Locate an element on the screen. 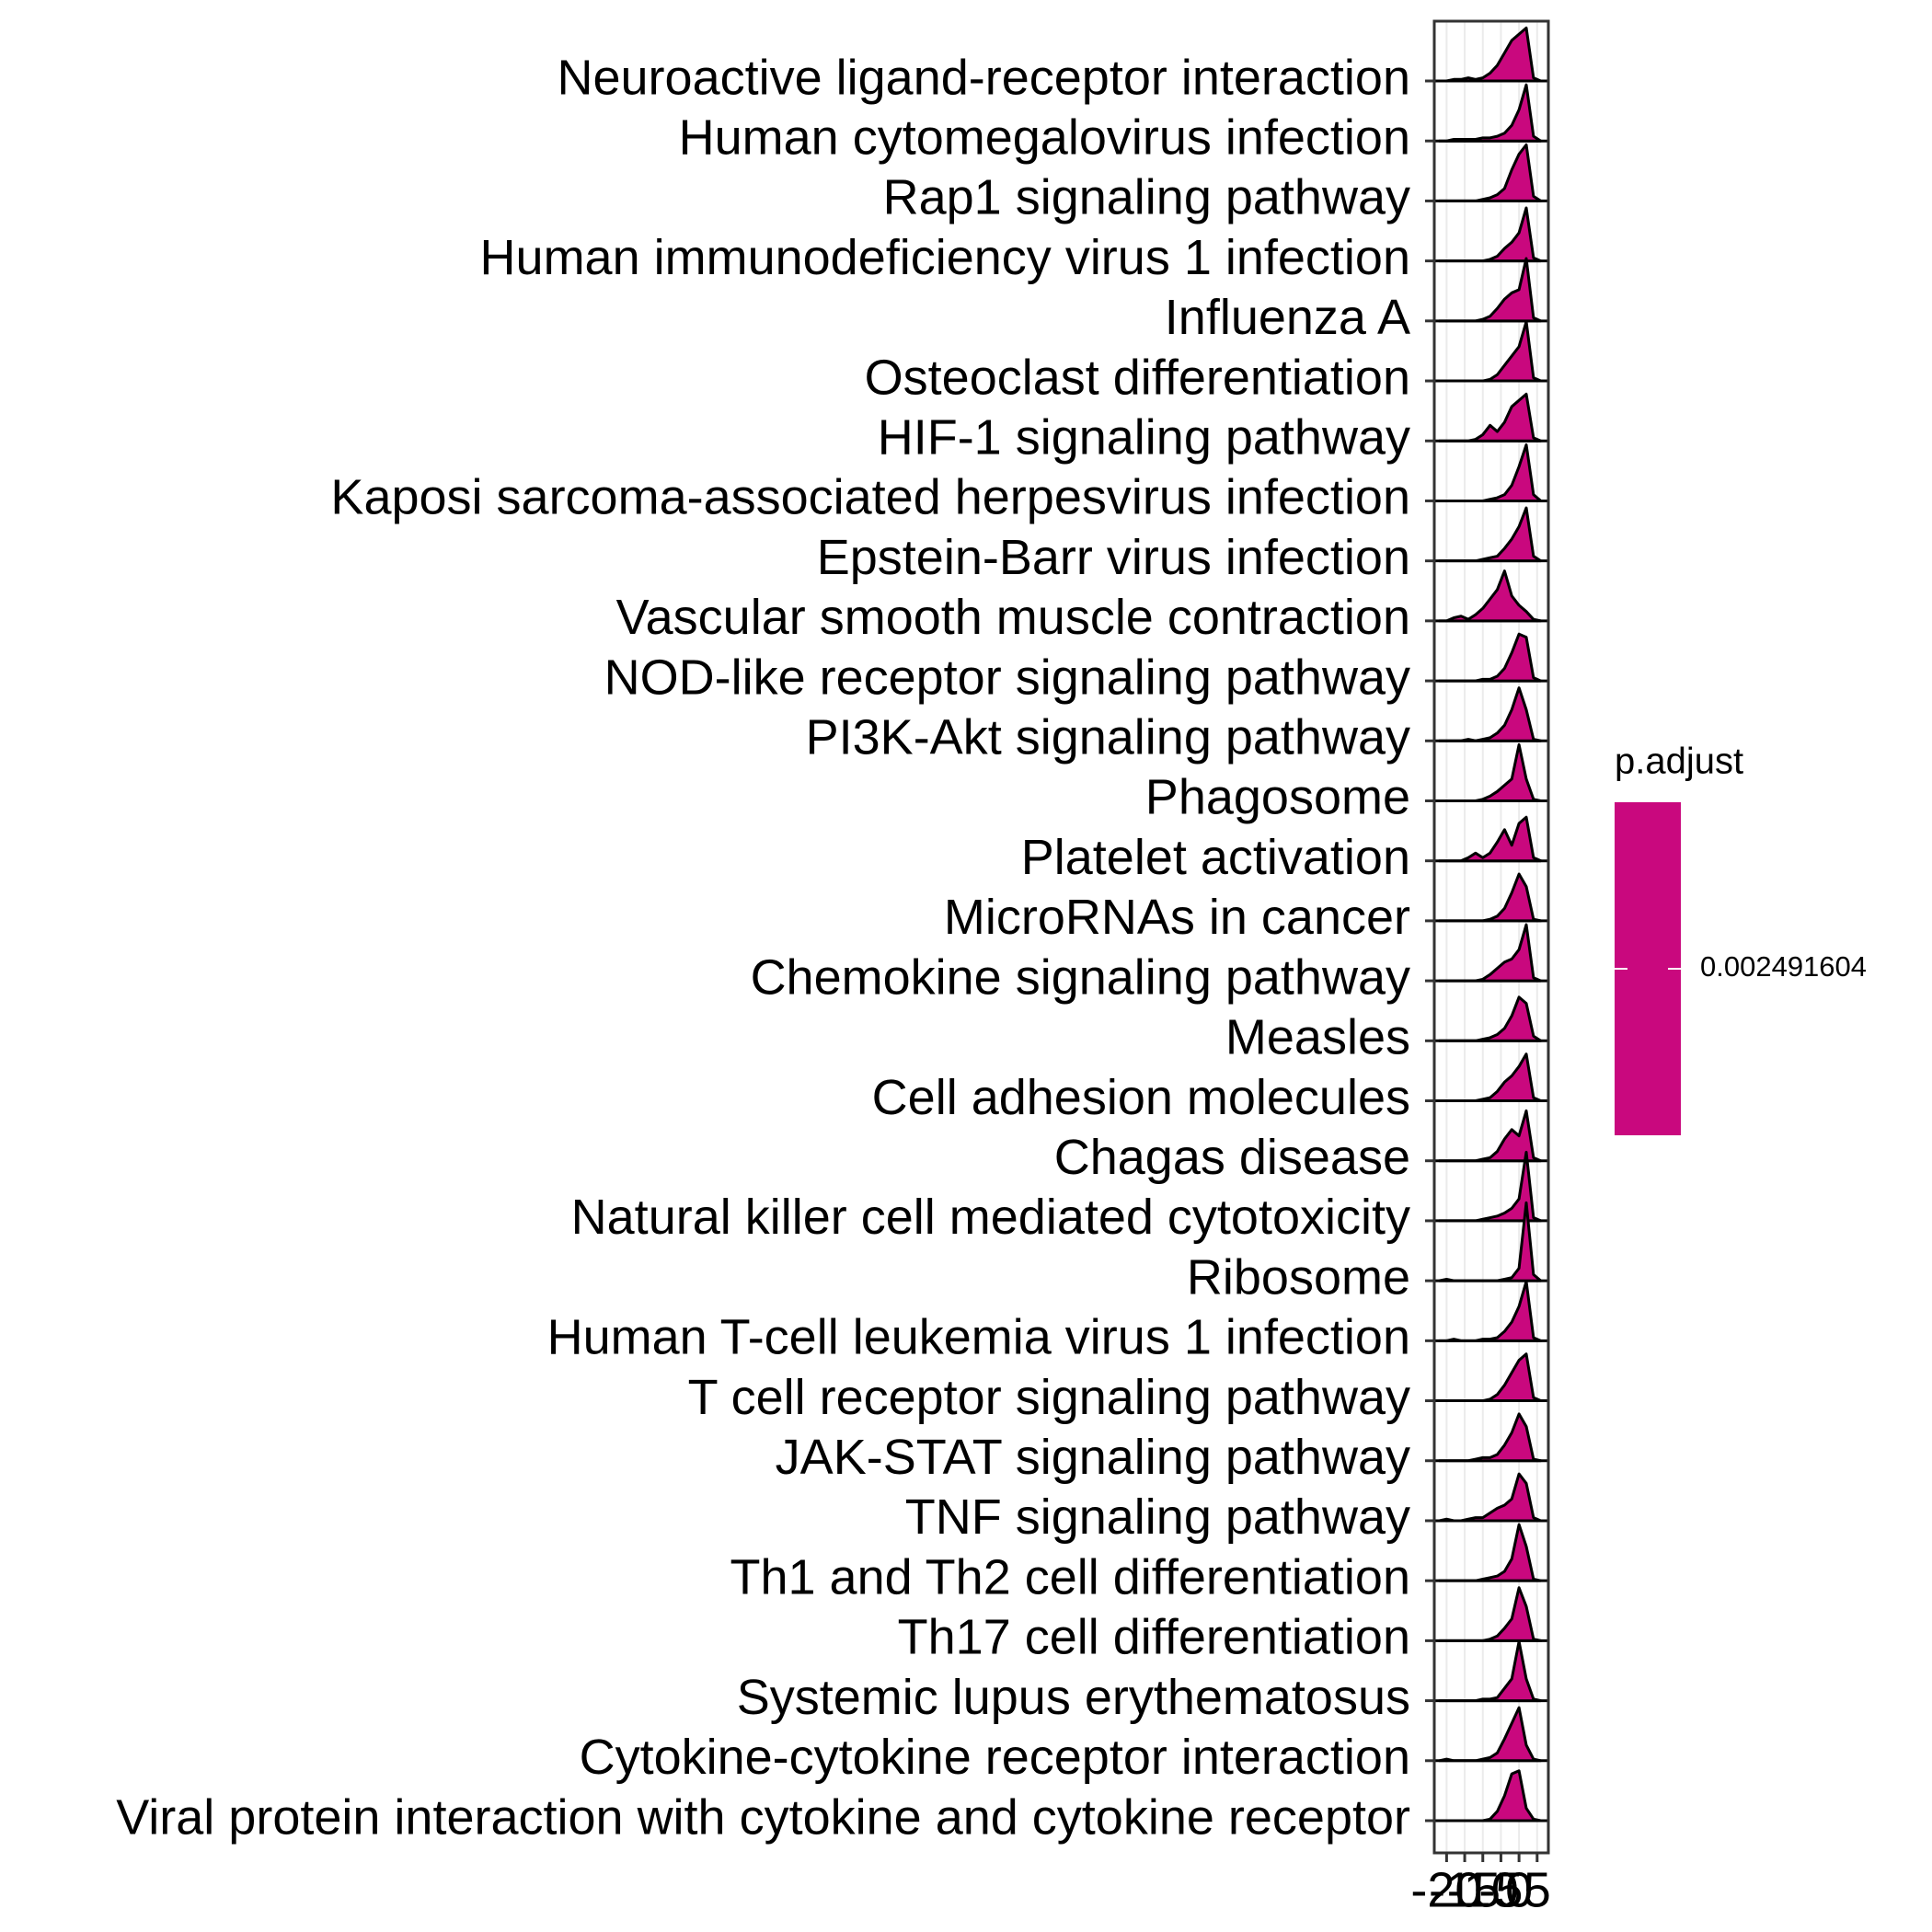 The height and width of the screenshot is (1932, 1932). x-tick-label: 0 is located at coordinates (1519, 1890).